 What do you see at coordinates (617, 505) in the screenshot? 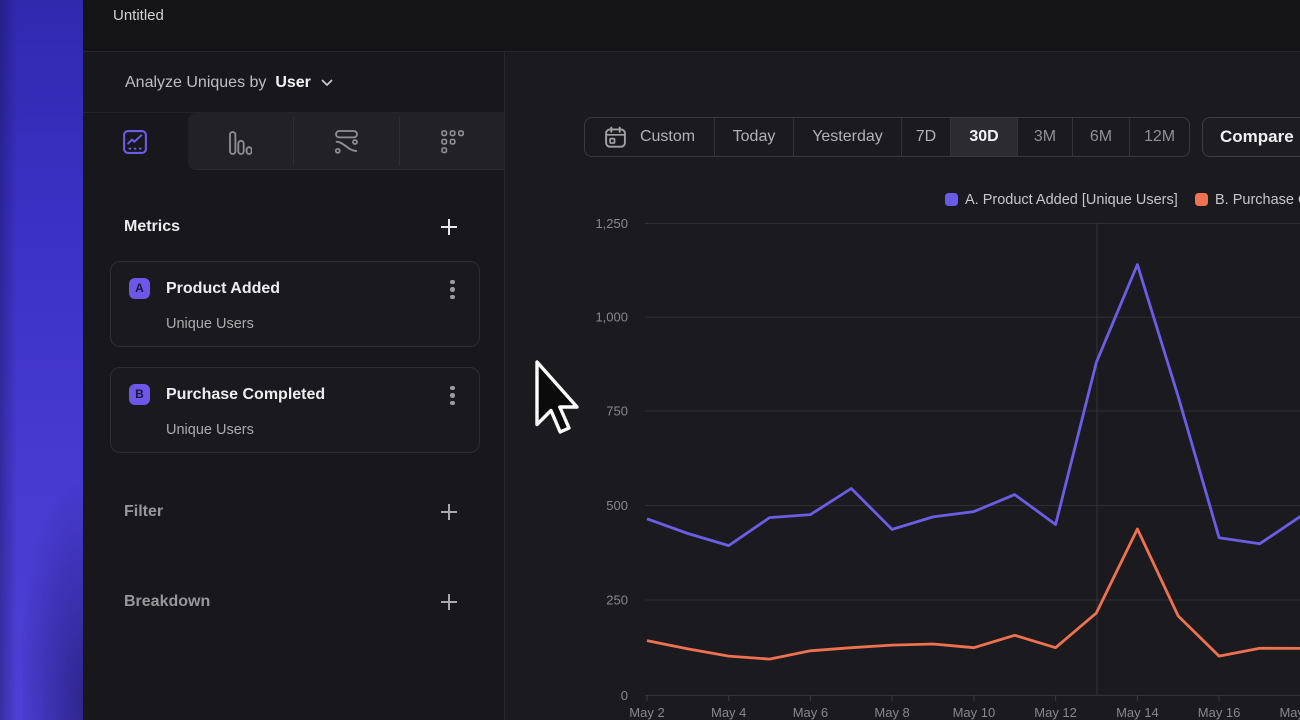
I see `svg-text: 500` at bounding box center [617, 505].